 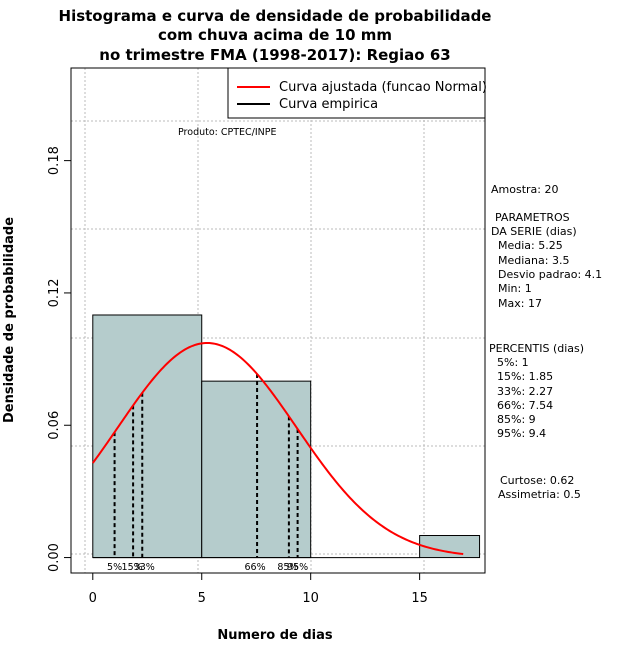 What do you see at coordinates (525, 376) in the screenshot?
I see `stat-p15: 15%: 1.85` at bounding box center [525, 376].